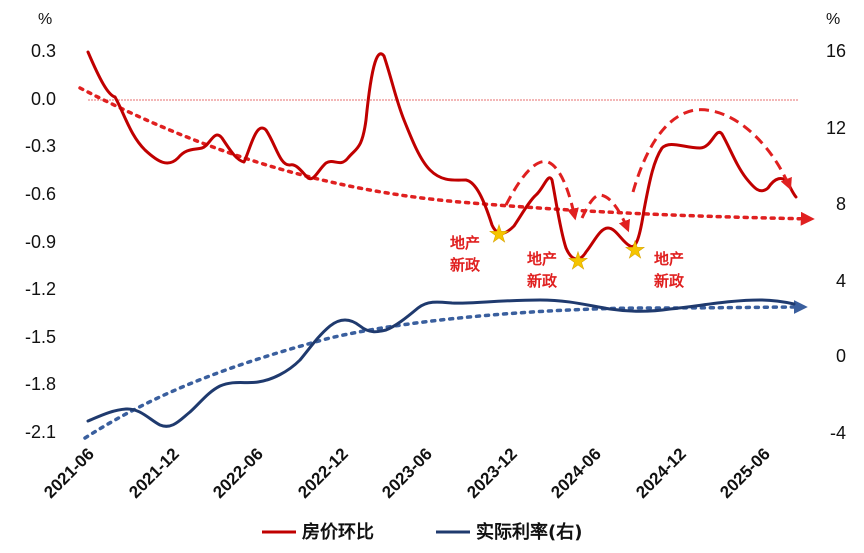 This screenshot has height=553, width=864. I want to click on legend: 房价环比 实际利率(右), so click(422, 532).